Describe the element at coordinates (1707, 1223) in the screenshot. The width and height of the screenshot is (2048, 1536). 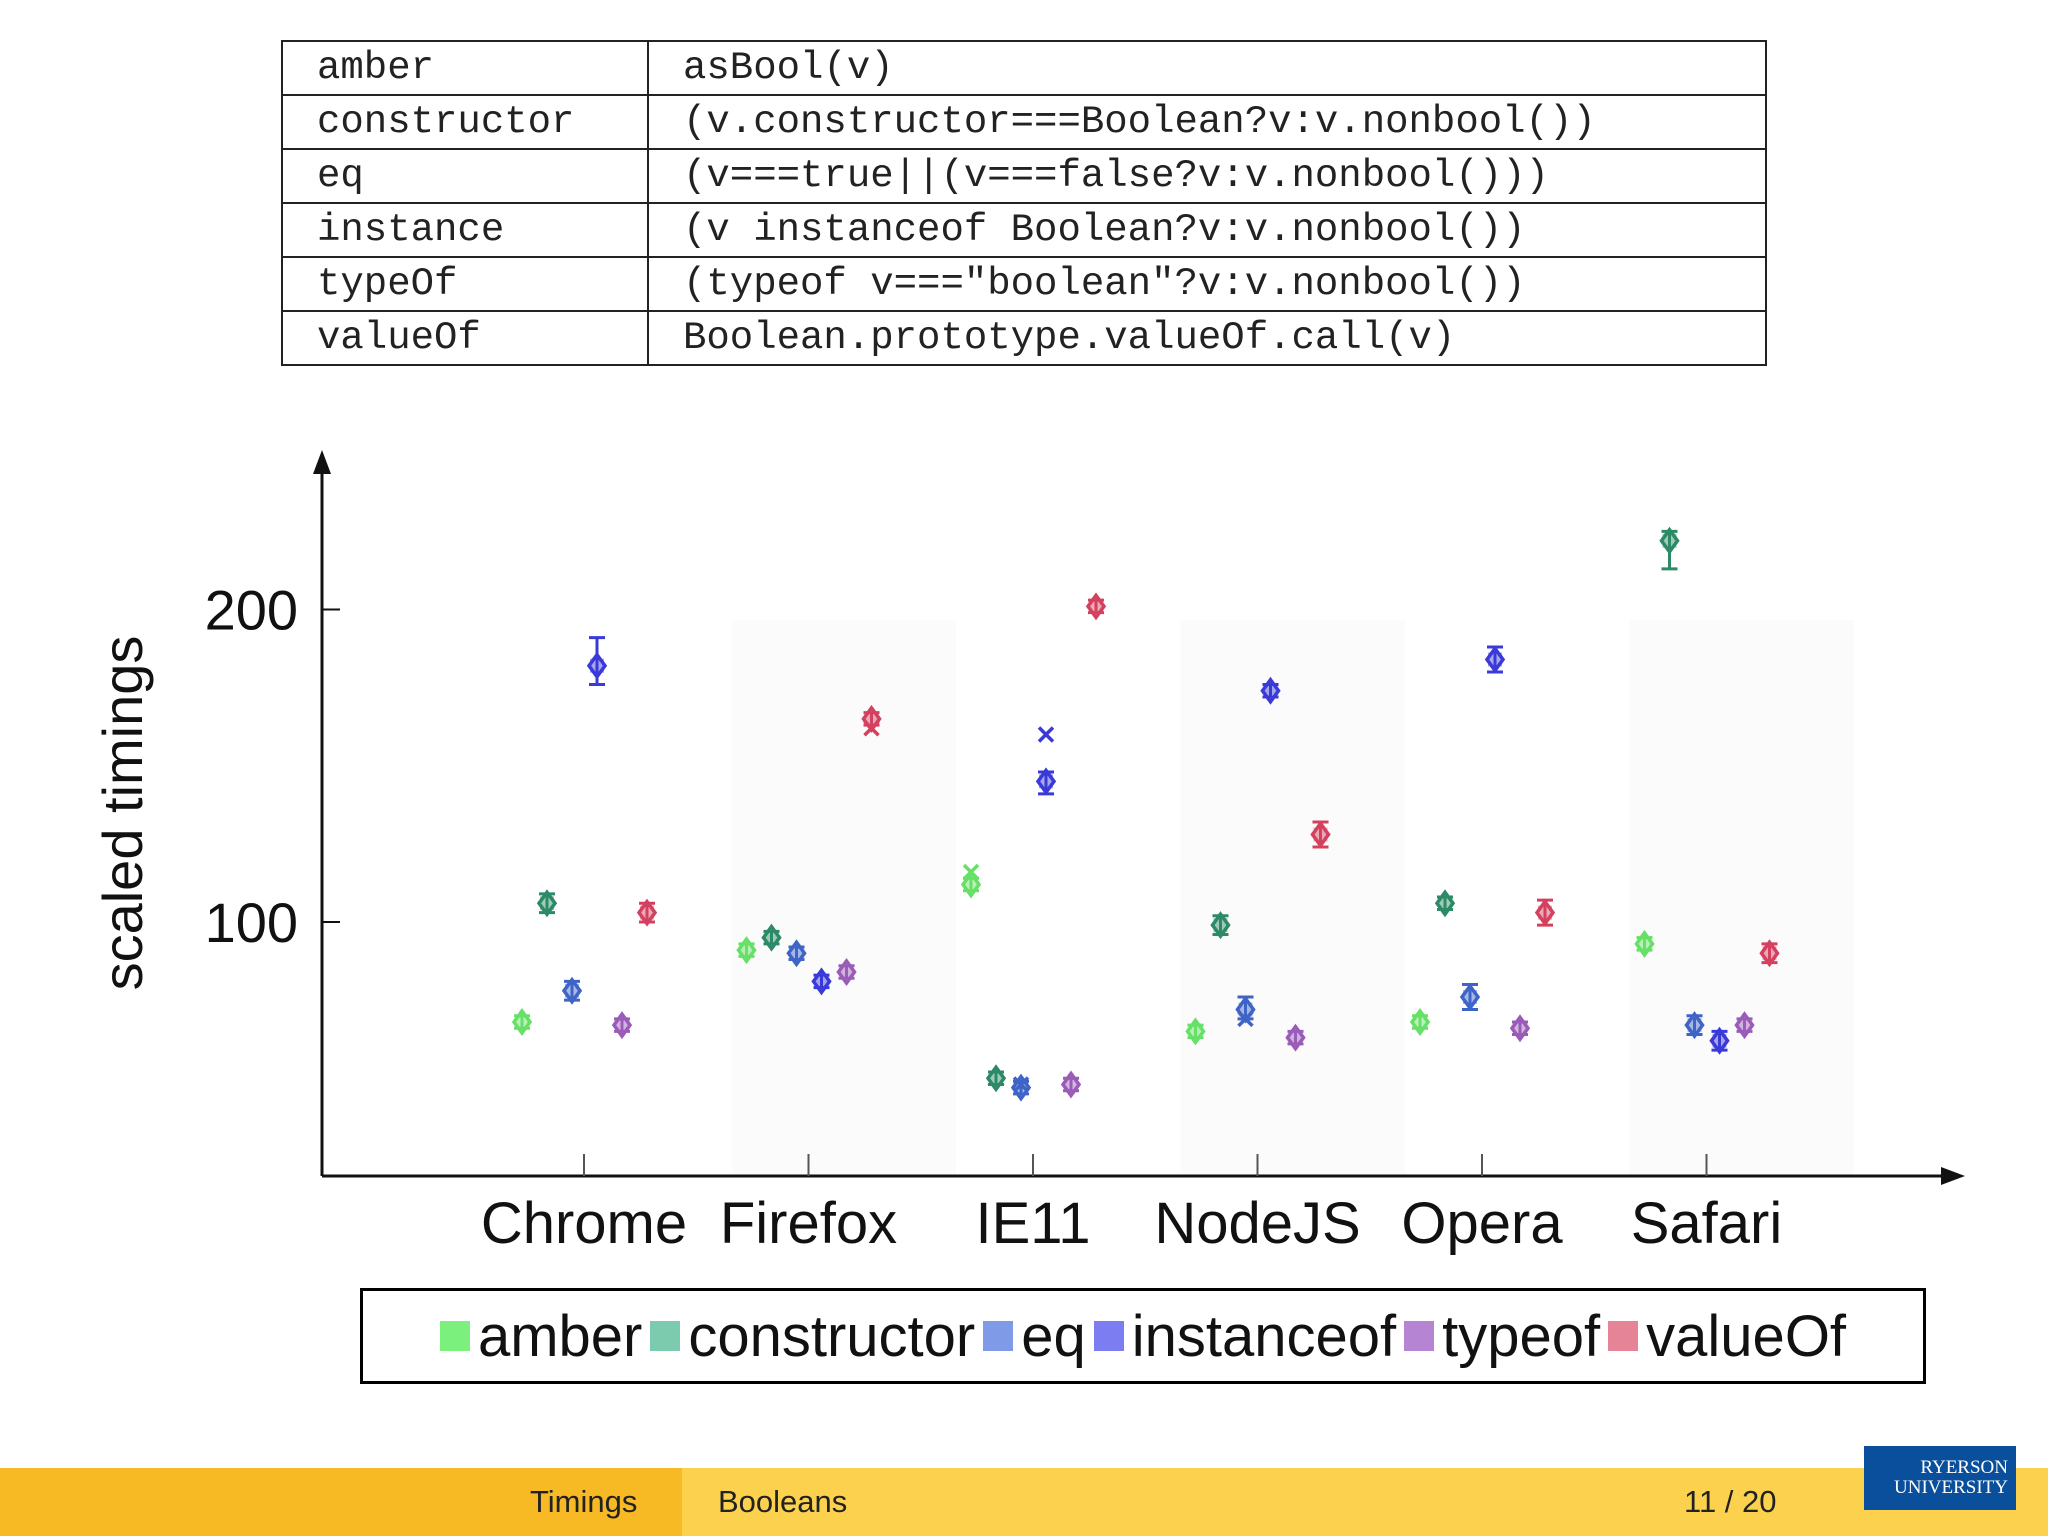
I see `x-tick-label: Safari` at that location.